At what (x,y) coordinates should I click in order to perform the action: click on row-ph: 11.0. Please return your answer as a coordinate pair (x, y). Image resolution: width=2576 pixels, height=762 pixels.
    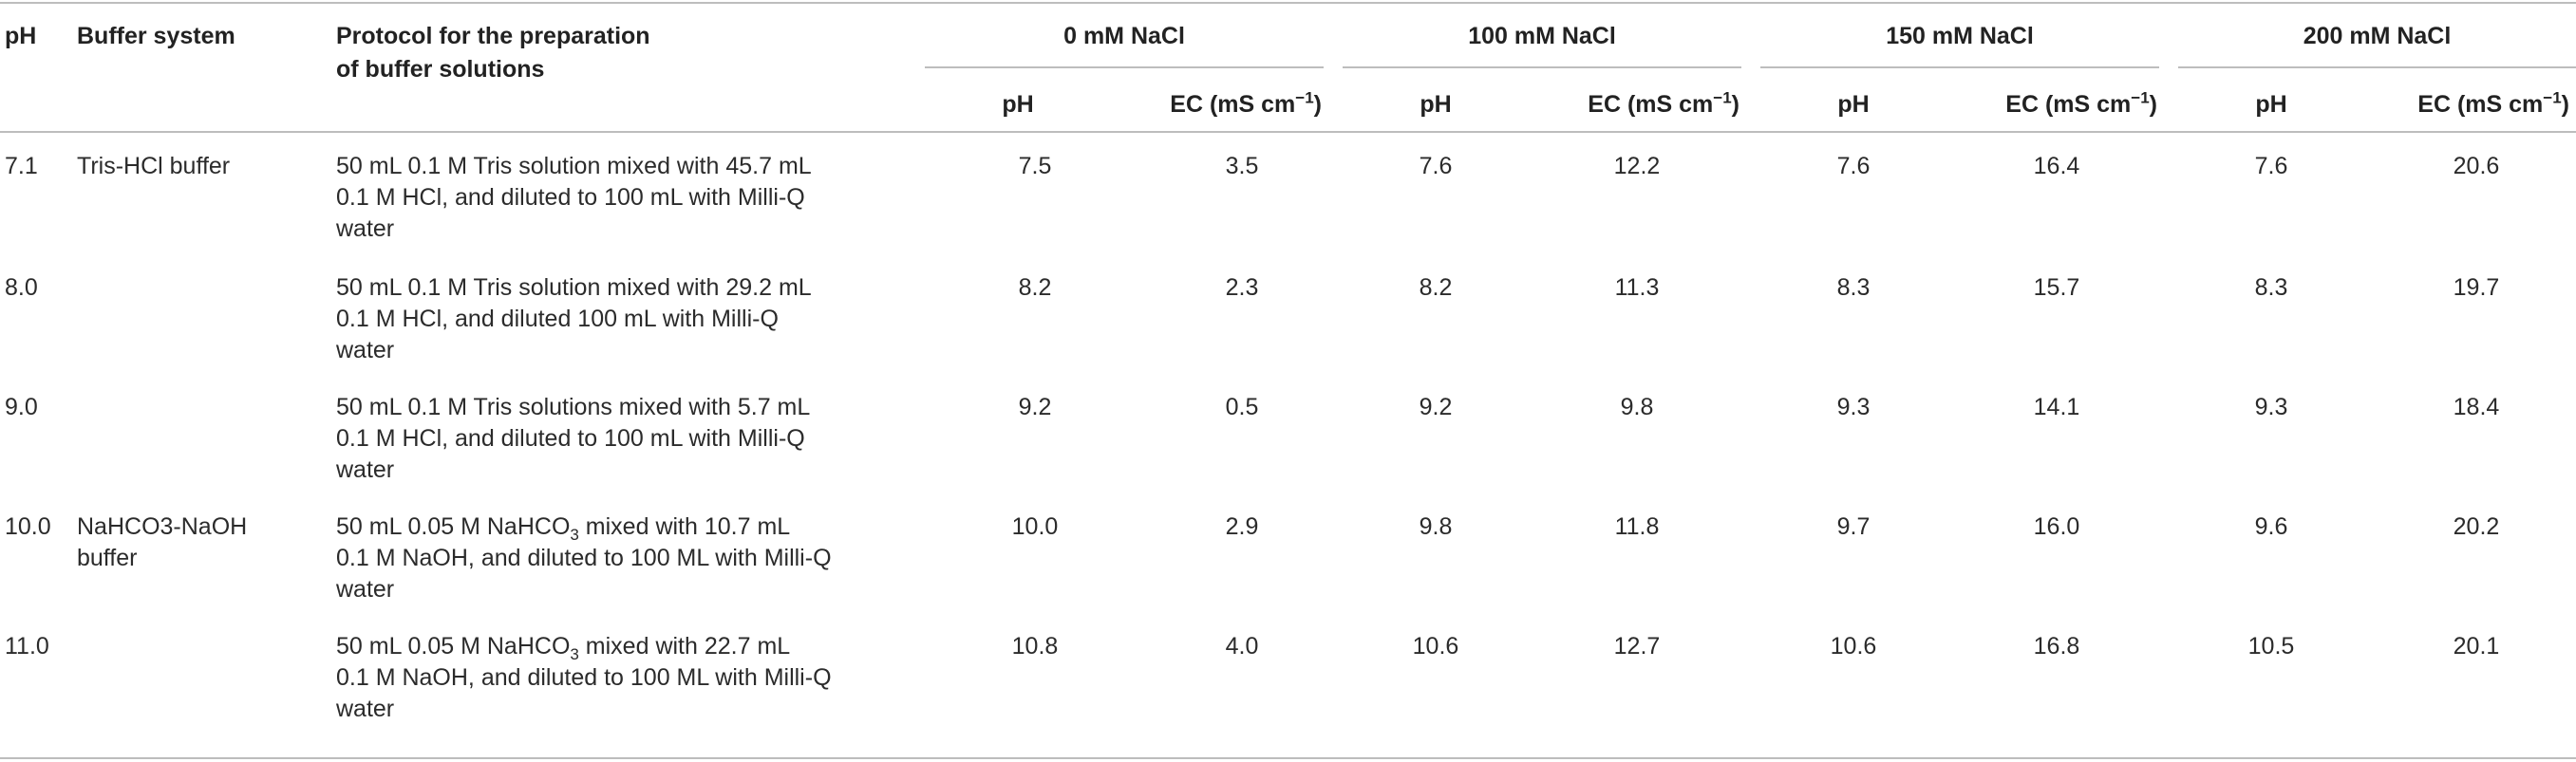
    Looking at the image, I should click on (27, 646).